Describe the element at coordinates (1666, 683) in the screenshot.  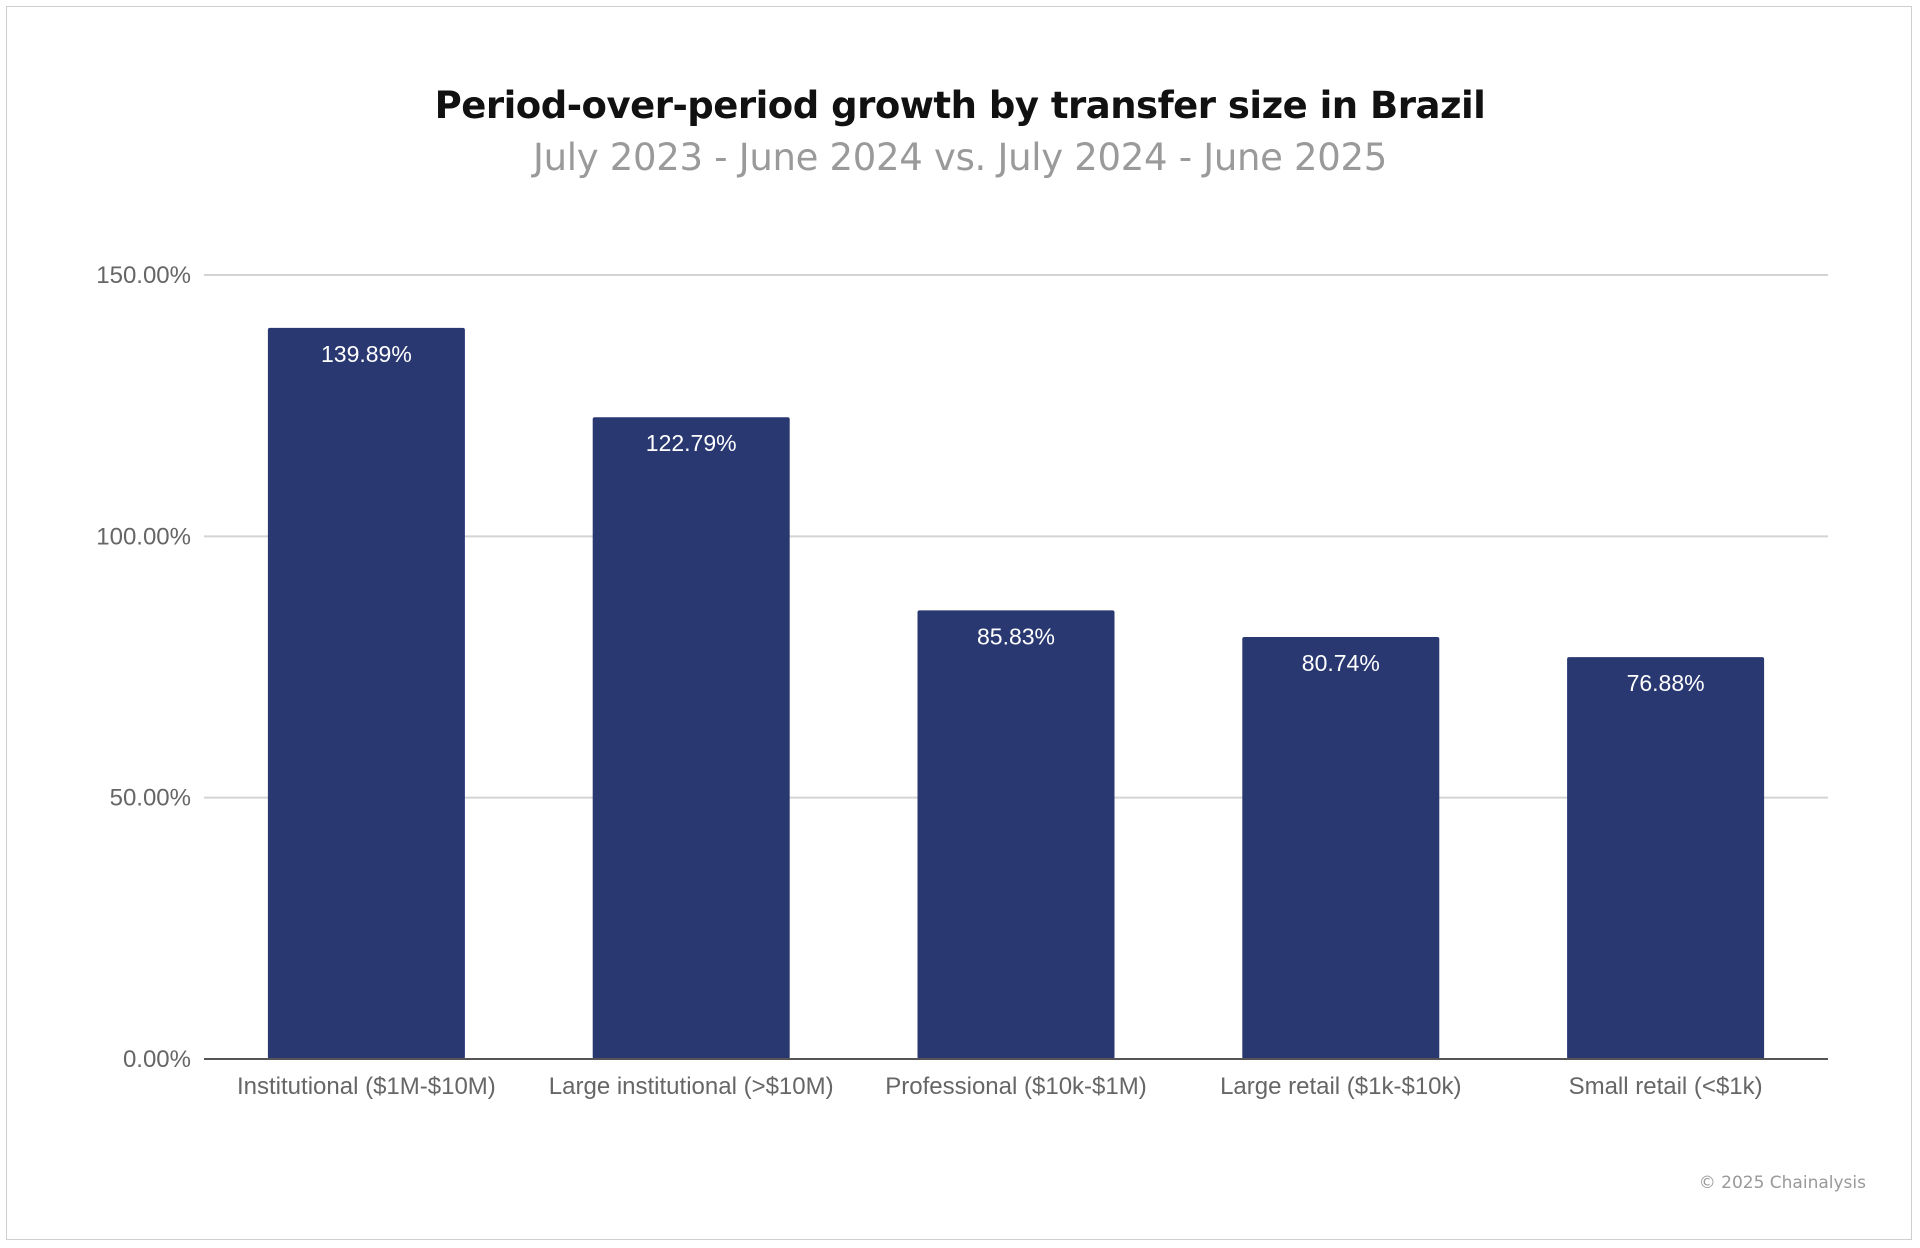
I see `data-label: 76.88%` at that location.